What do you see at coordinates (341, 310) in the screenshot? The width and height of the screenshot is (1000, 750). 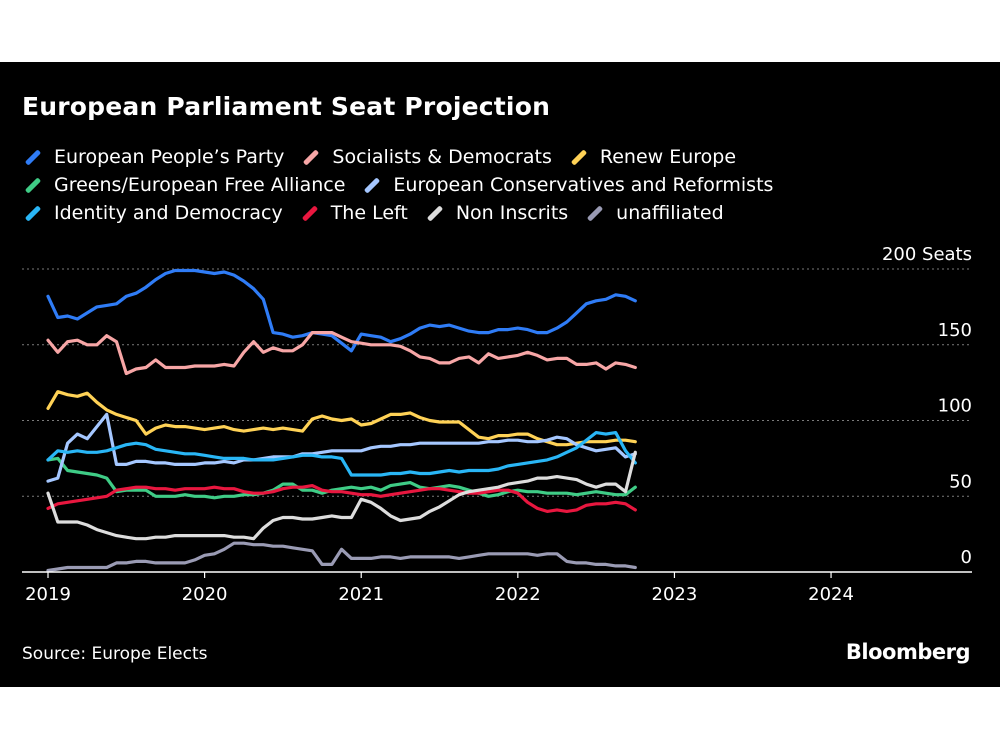 I see `series-line-european-people-s-party` at bounding box center [341, 310].